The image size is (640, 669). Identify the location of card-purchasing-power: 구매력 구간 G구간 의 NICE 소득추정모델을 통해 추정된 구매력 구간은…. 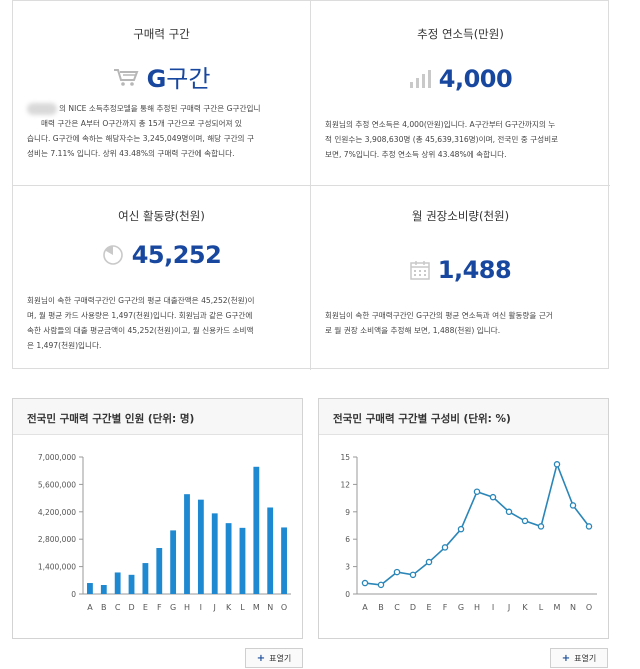
(161, 93).